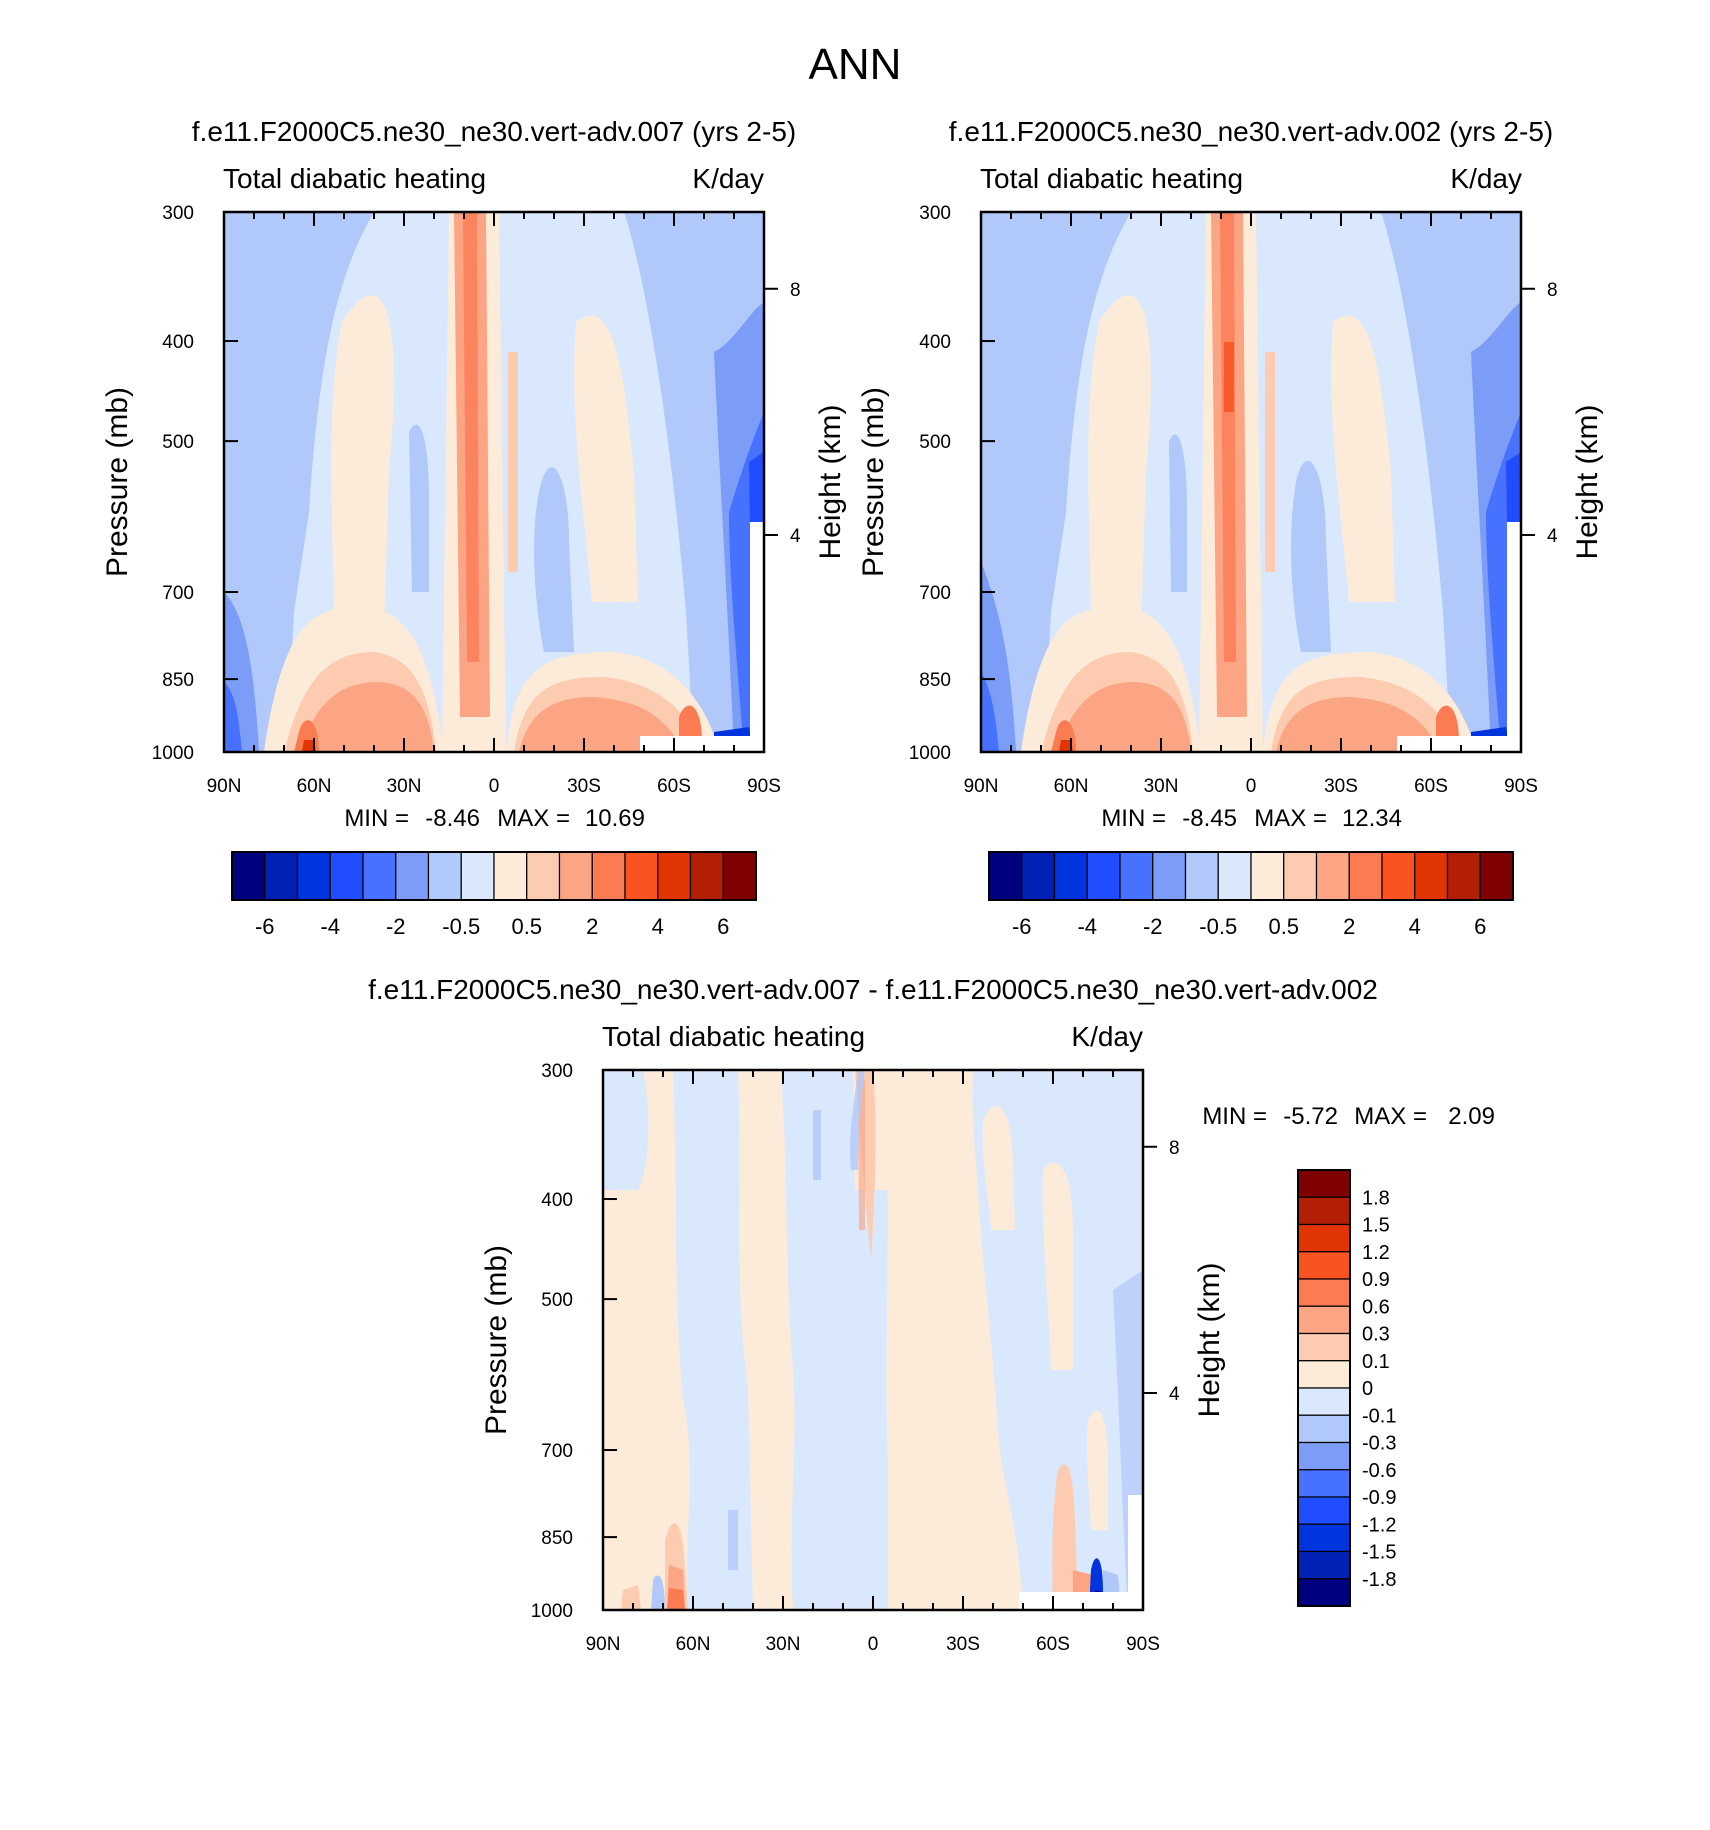 The image size is (1710, 1830). I want to click on colorbar-label: -0.1, so click(1379, 1416).